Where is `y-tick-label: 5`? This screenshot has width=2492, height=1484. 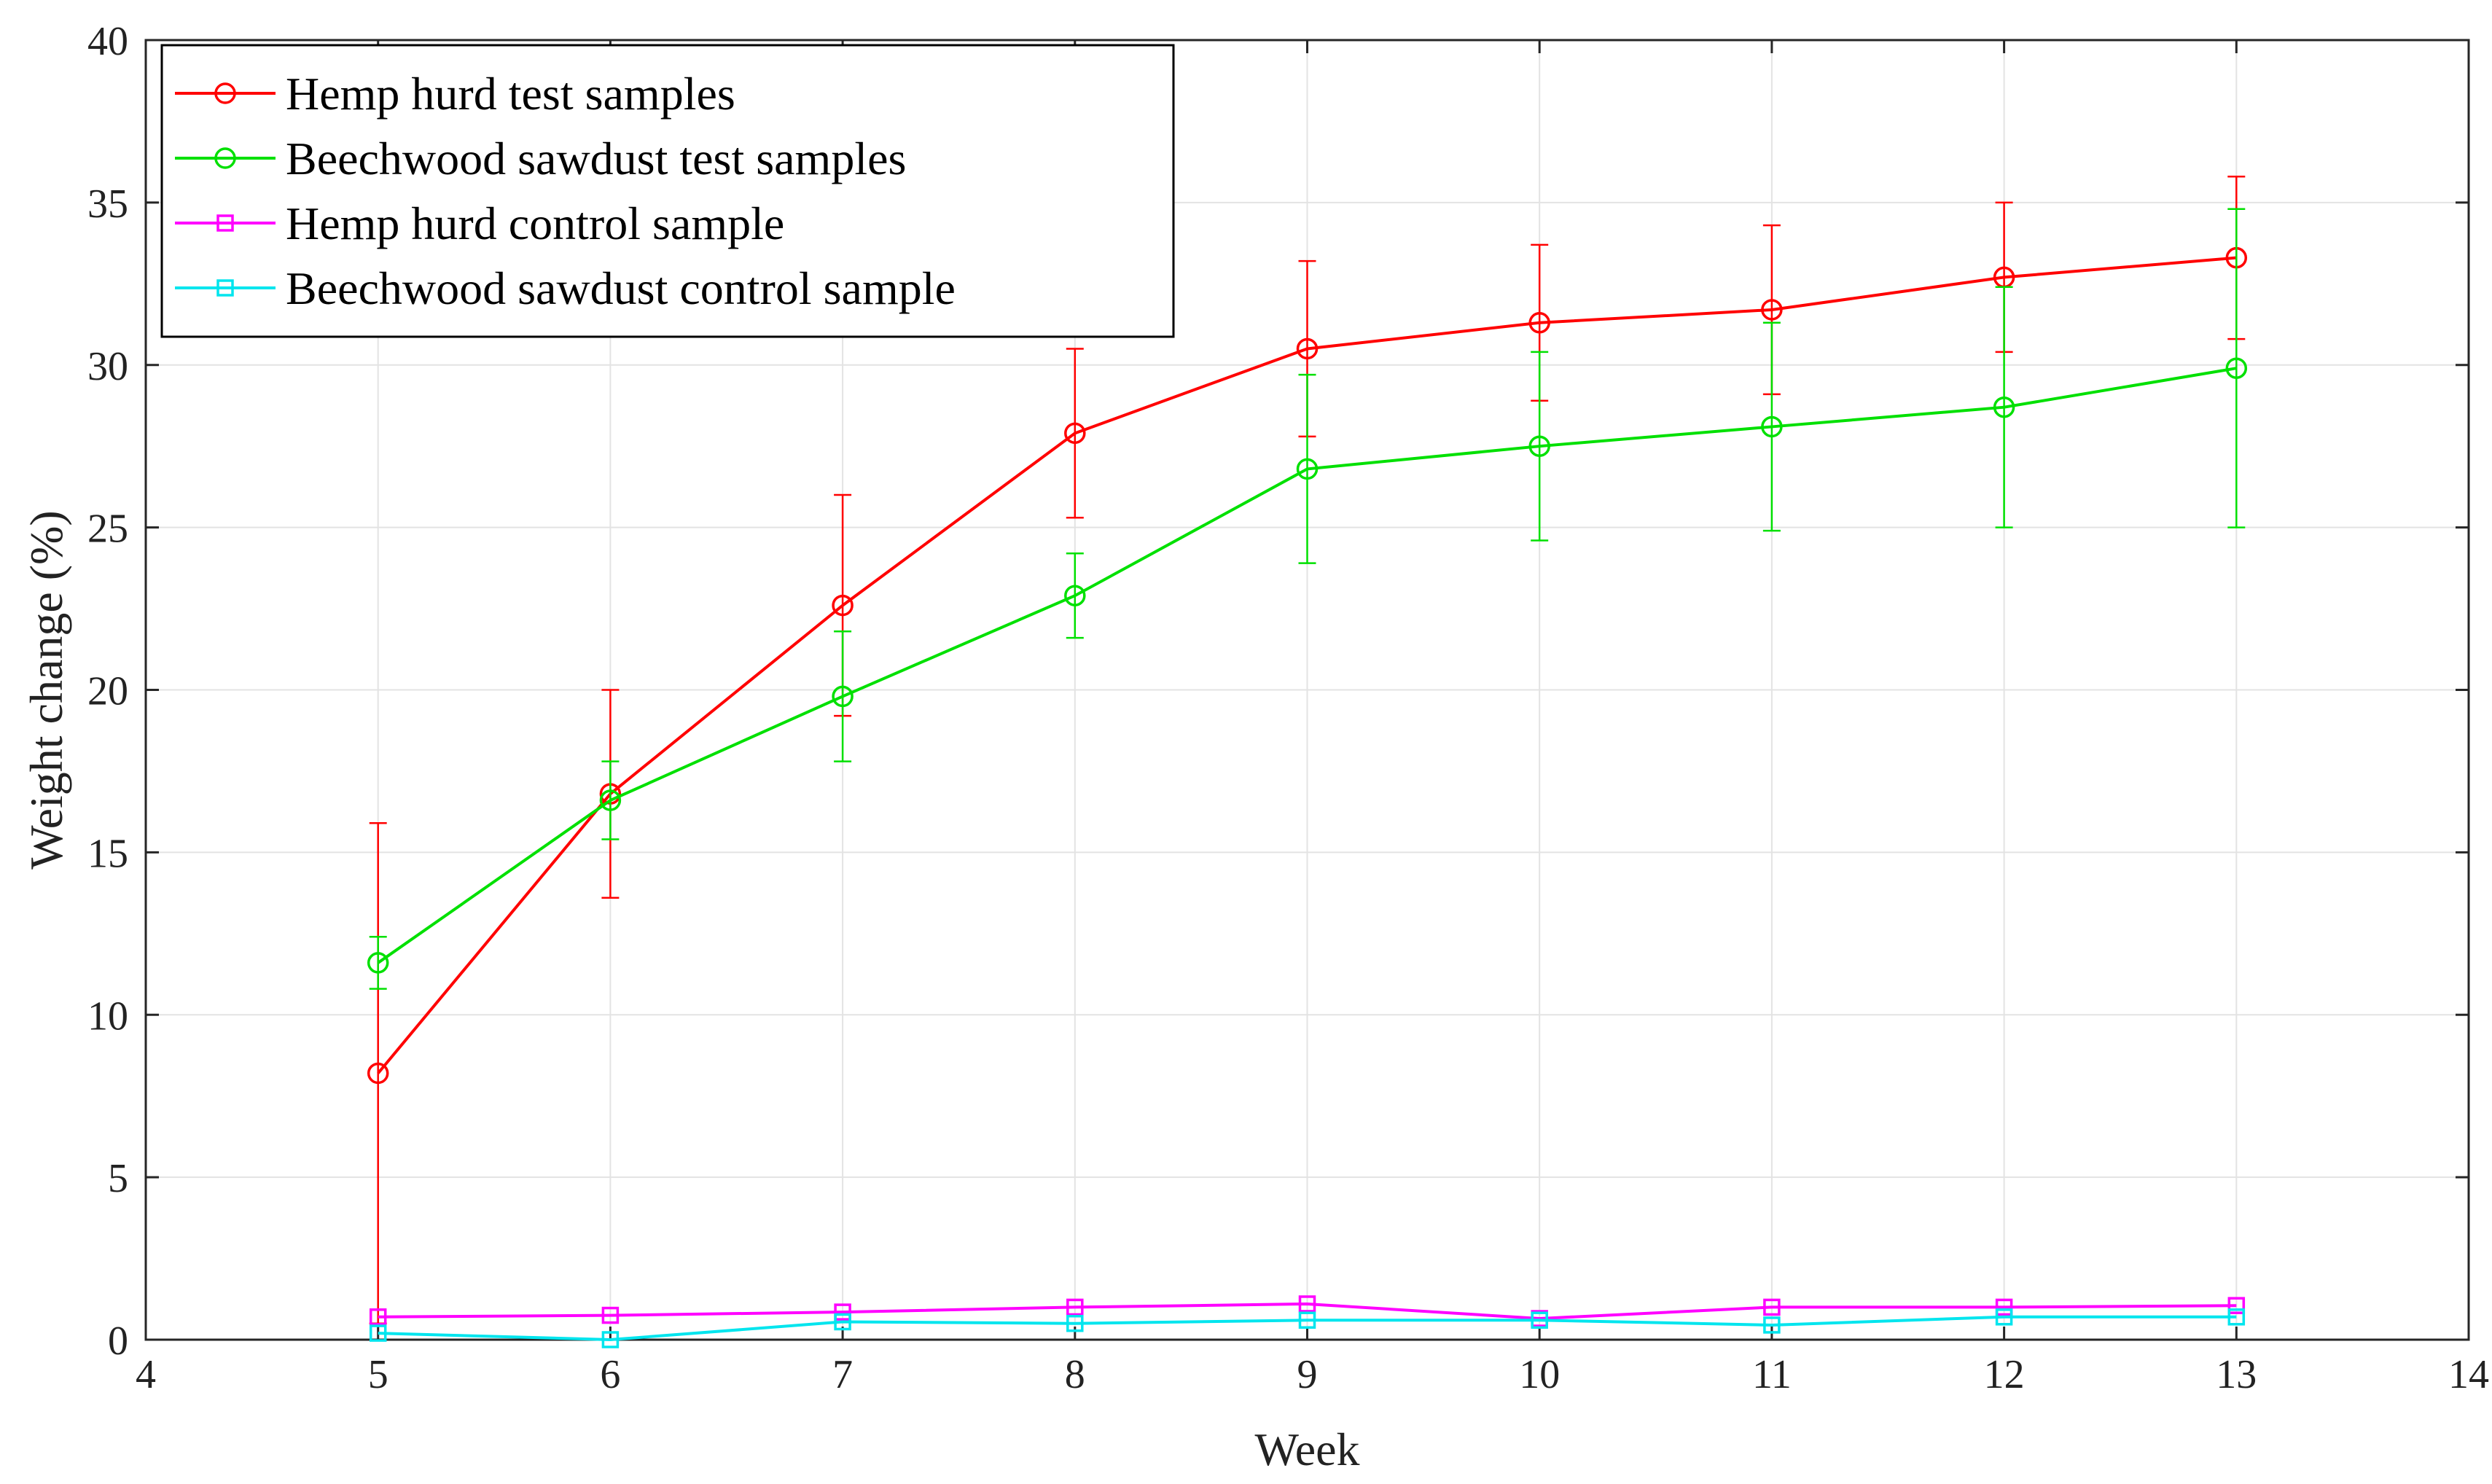 y-tick-label: 5 is located at coordinates (118, 1178).